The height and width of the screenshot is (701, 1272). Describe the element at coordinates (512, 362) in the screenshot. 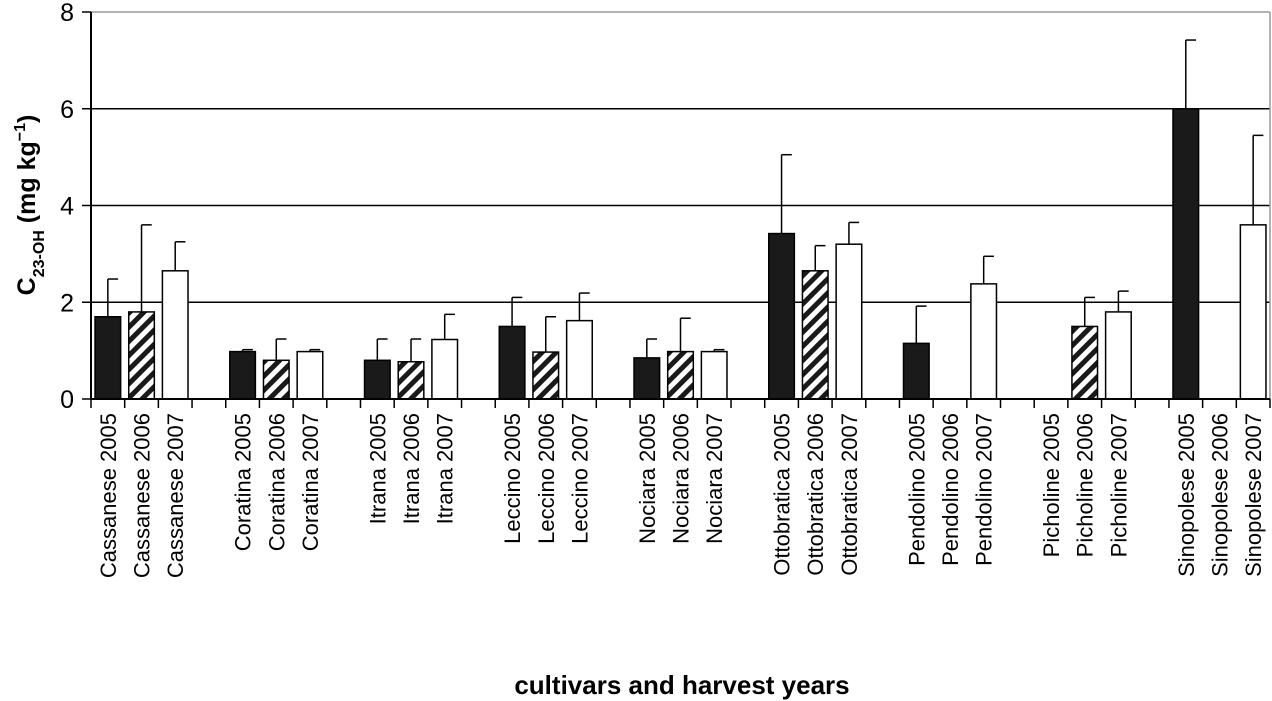

I see `bar-leccino-2005` at that location.